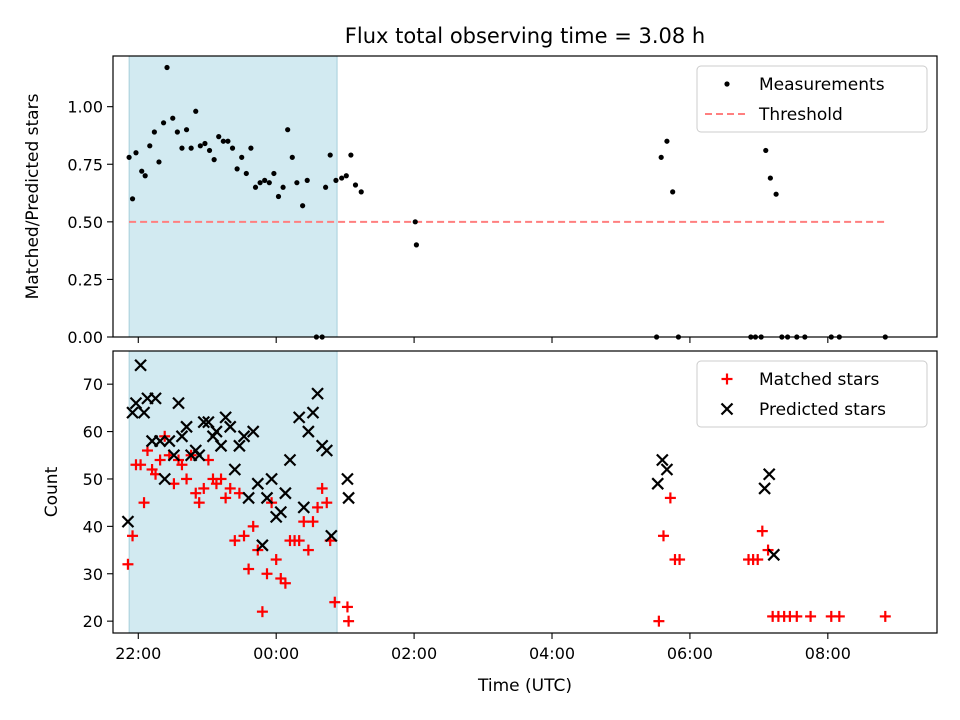 The width and height of the screenshot is (960, 720). What do you see at coordinates (552, 653) in the screenshot?
I see `x-tick-label: 04:00` at bounding box center [552, 653].